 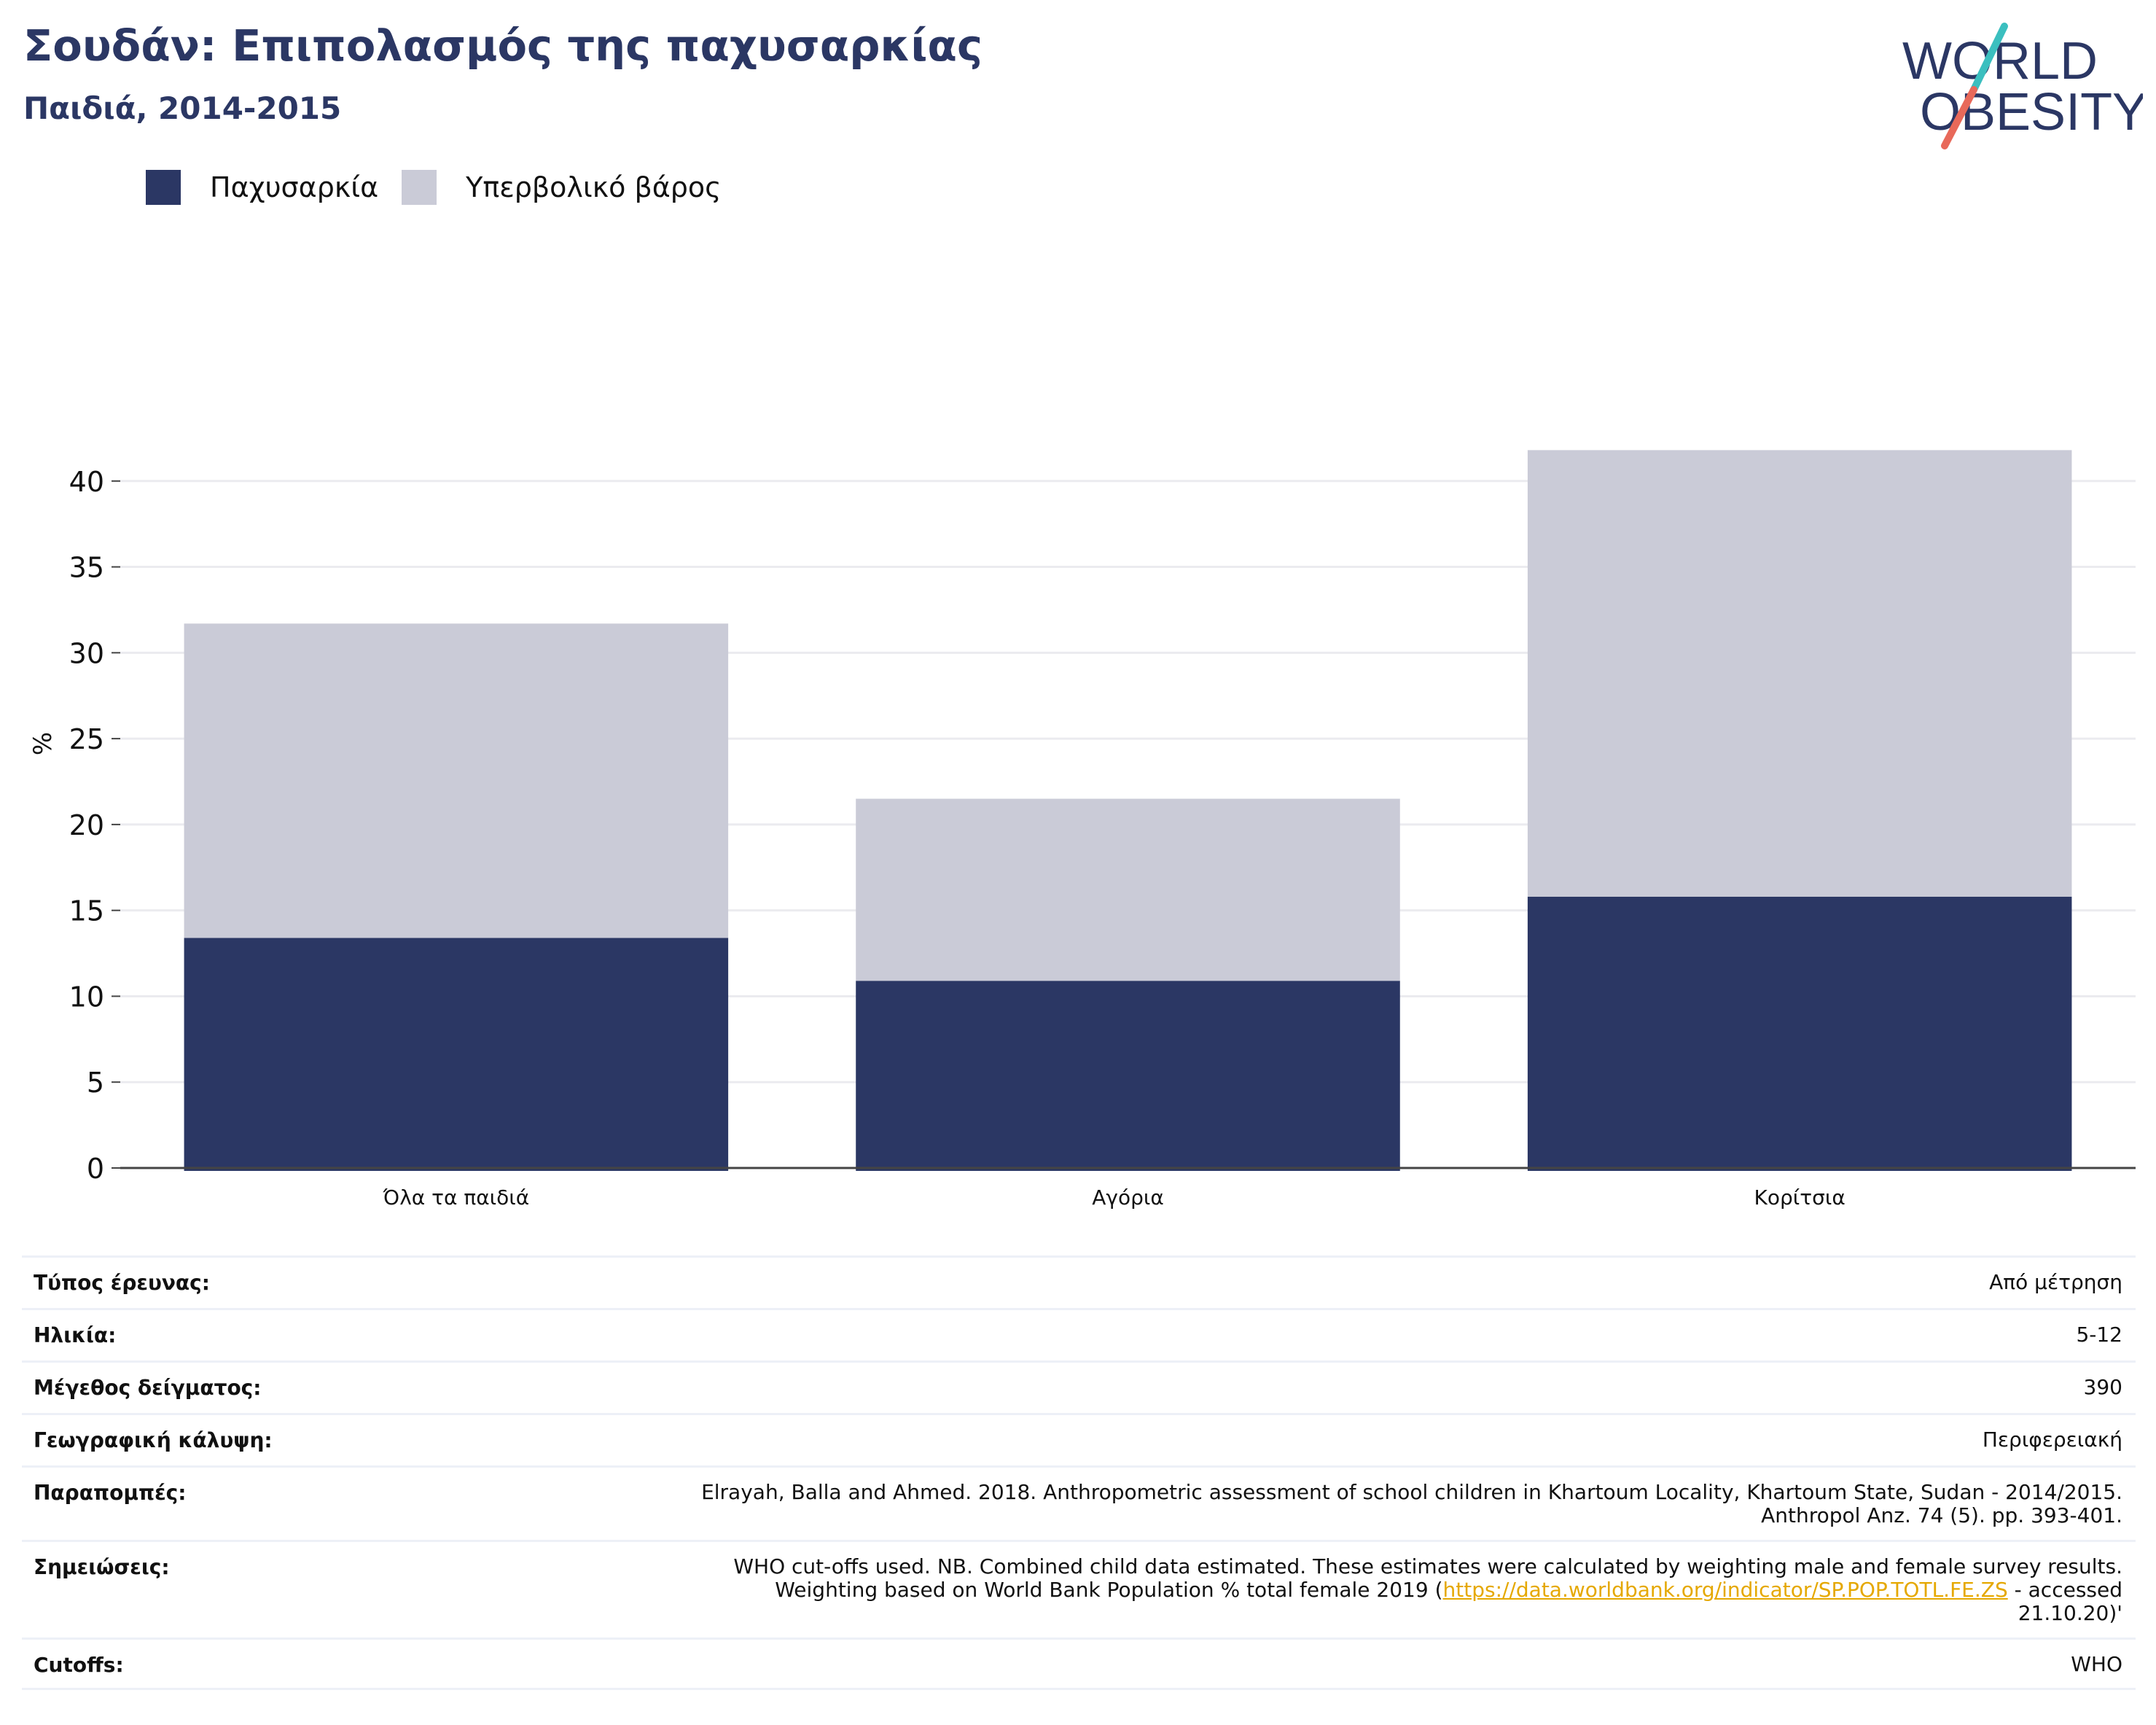 I want to click on meta-row-survey-type: Τύπος έρευνας: Από μέτρηση, so click(x=1079, y=1281).